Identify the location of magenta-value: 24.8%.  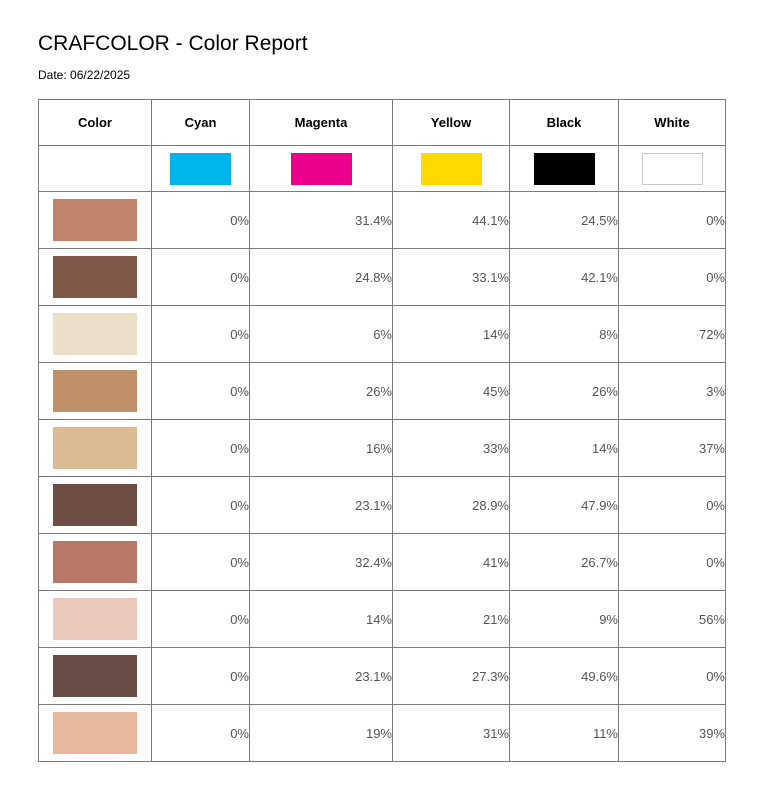
(321, 277).